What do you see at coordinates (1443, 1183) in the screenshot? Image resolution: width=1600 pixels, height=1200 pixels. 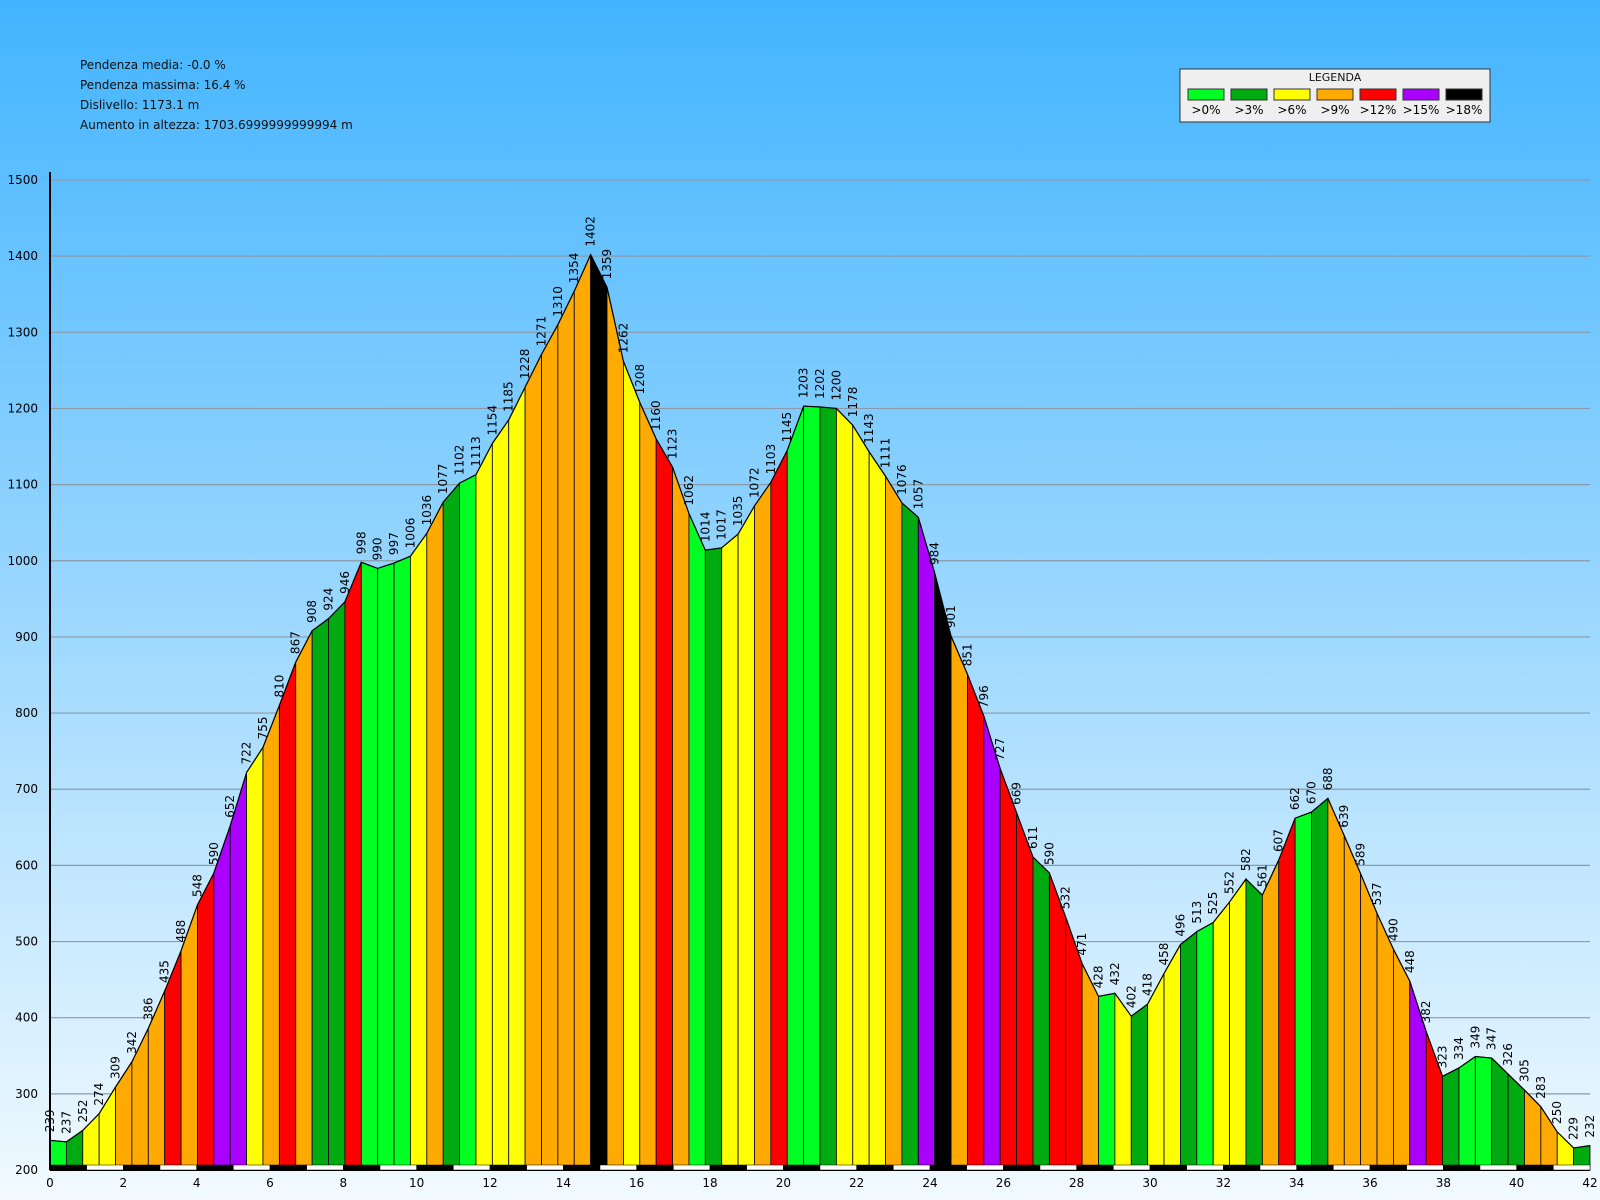 I see `x-tick-label: 38` at bounding box center [1443, 1183].